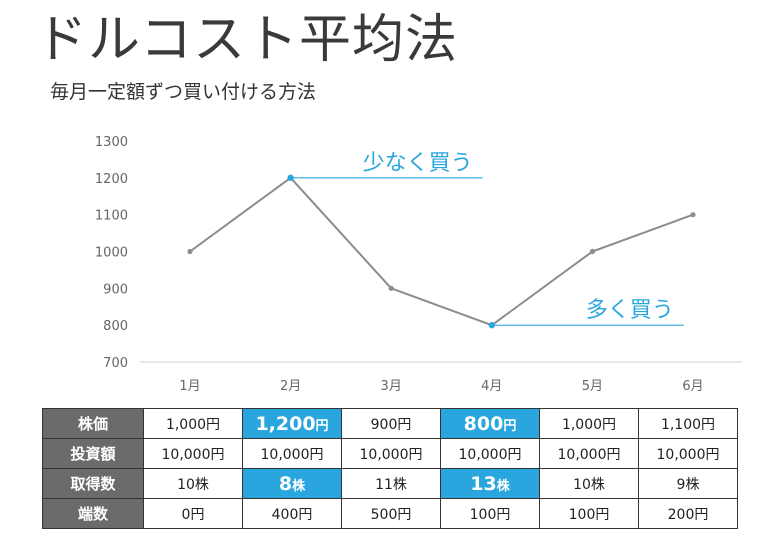 This screenshot has width=777, height=550. Describe the element at coordinates (491, 386) in the screenshot. I see `x-tick-label: 4月` at that location.